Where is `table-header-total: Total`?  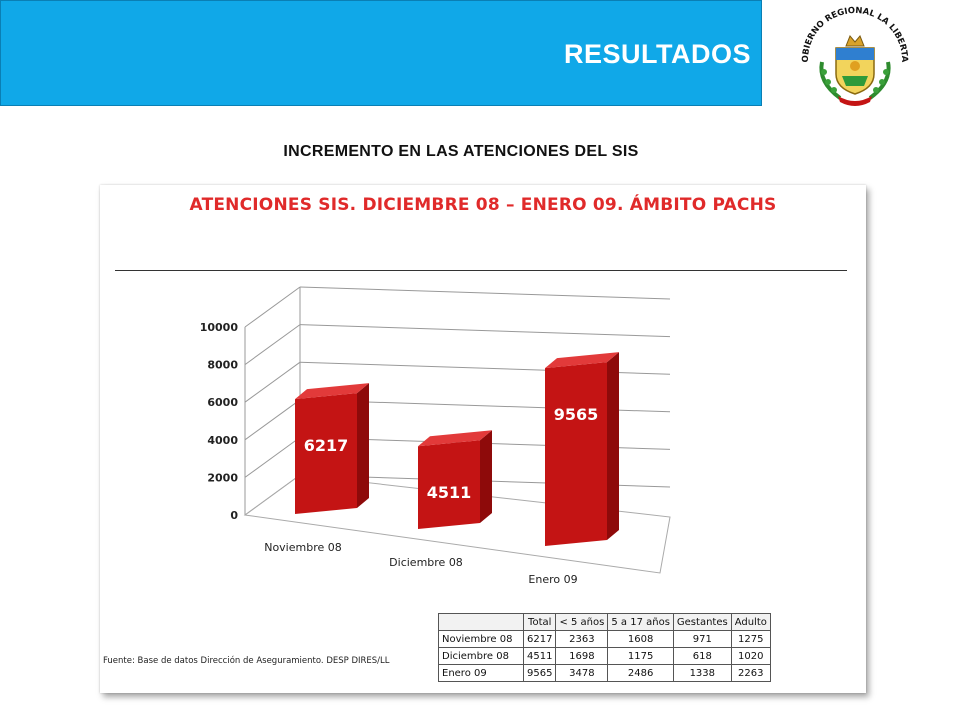
table-header-total: Total is located at coordinates (539, 622).